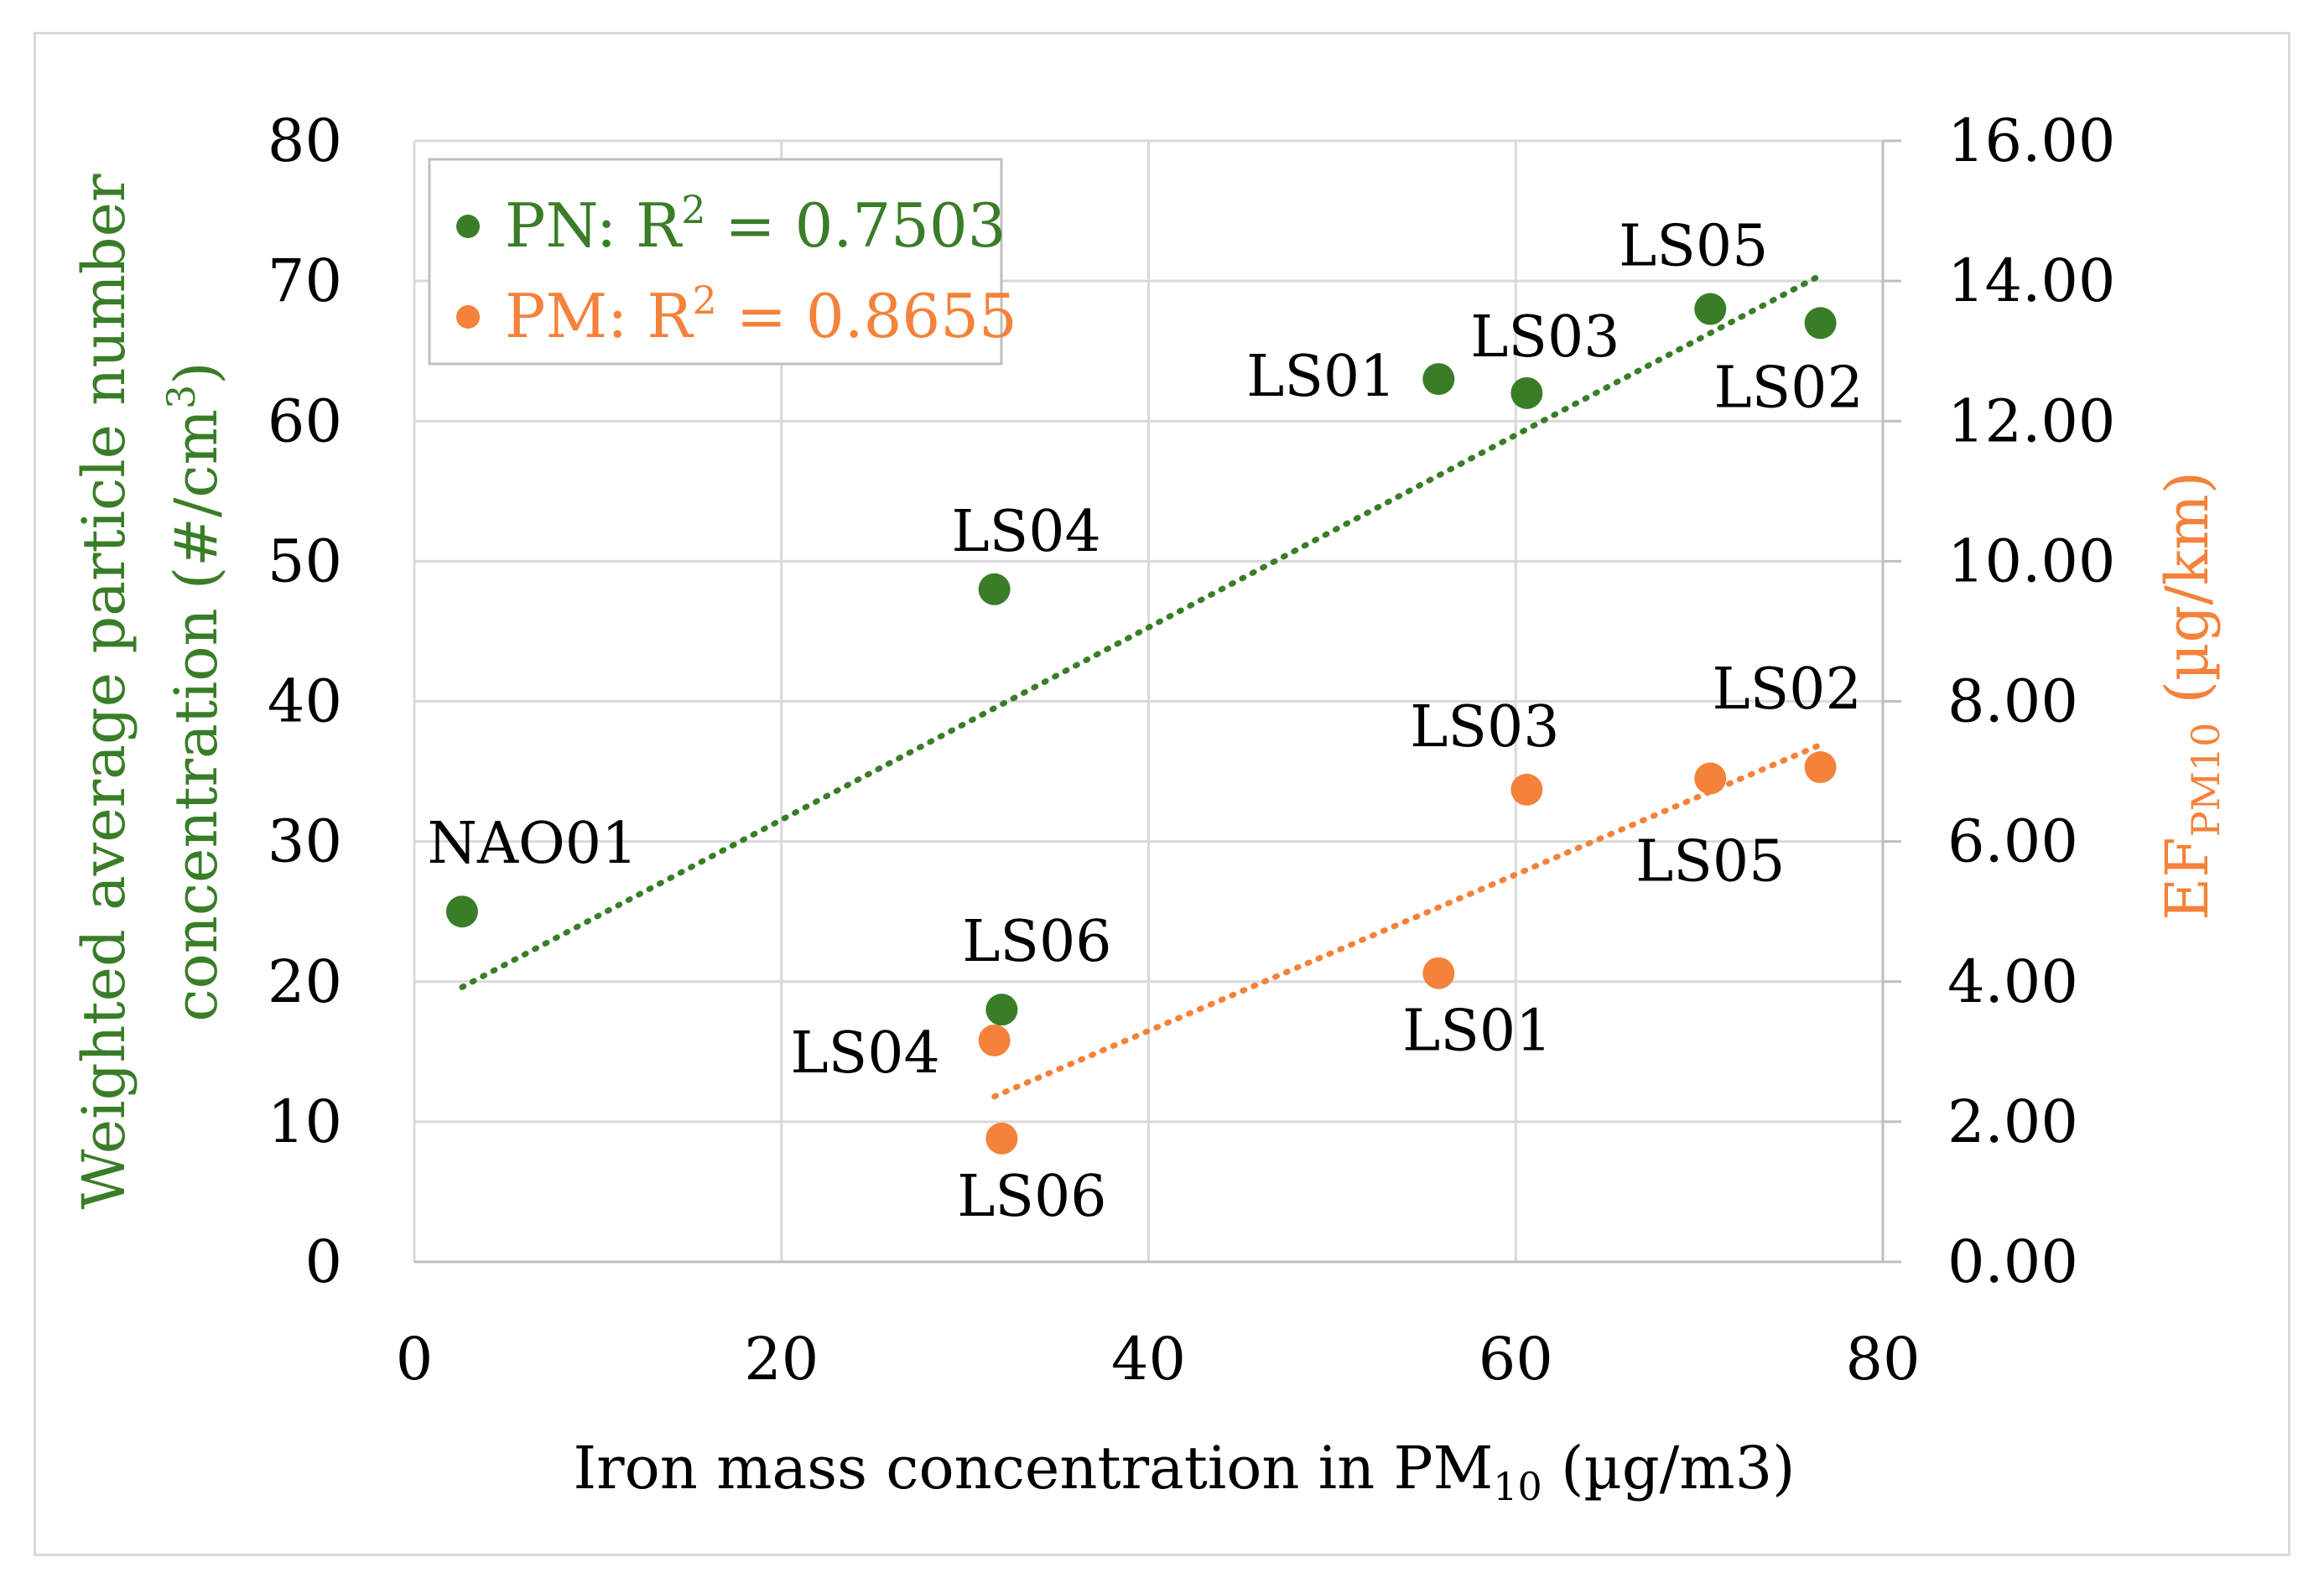  What do you see at coordinates (104, 692) in the screenshot?
I see `y-left-axis-title-line1: Weighted average particle number` at bounding box center [104, 692].